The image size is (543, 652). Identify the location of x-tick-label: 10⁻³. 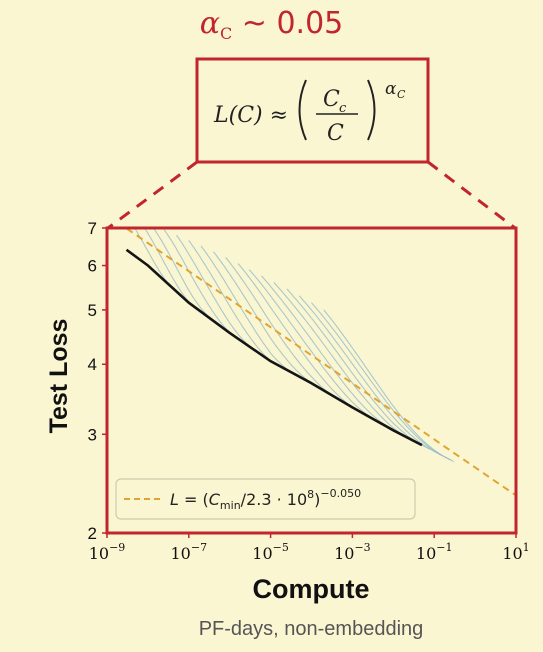
(352, 552).